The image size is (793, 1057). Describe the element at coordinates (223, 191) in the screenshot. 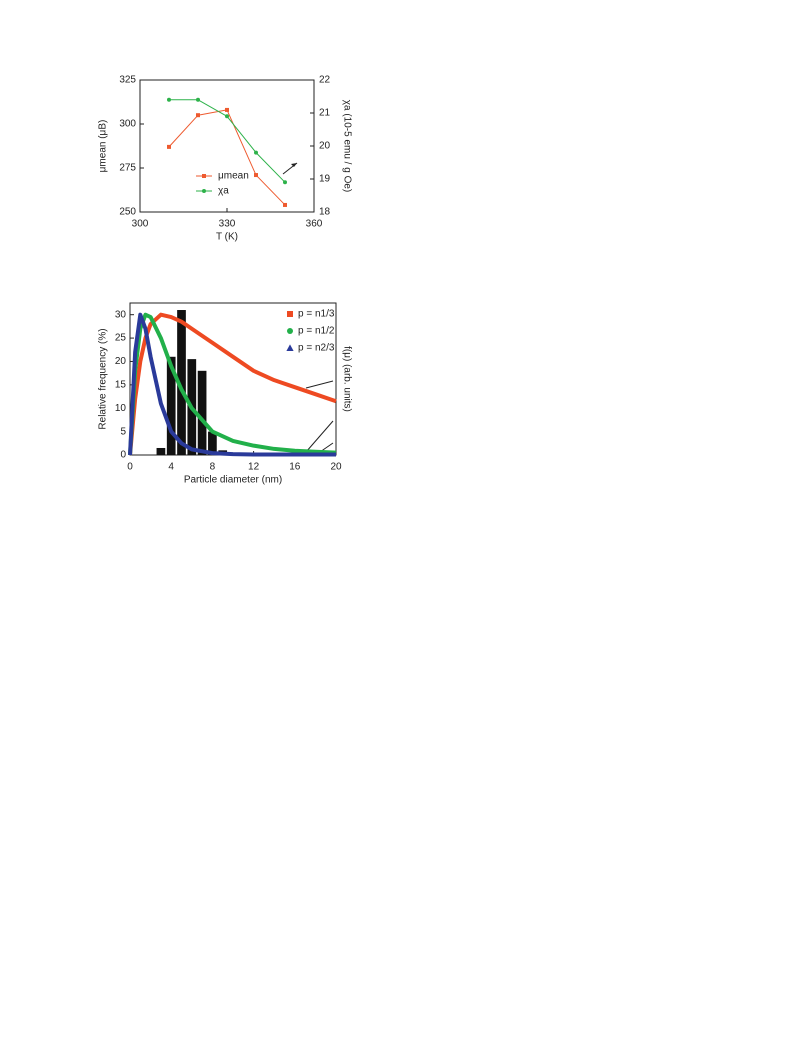

I see `legend-label: χa` at that location.